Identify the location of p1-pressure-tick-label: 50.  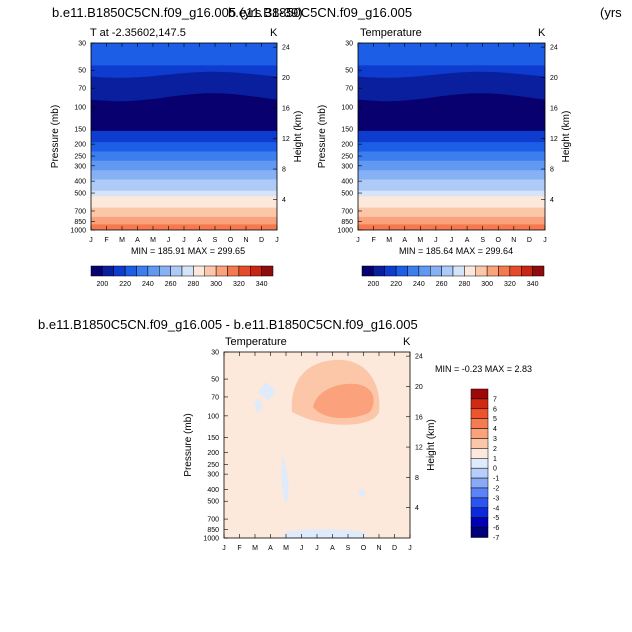
(349, 71).